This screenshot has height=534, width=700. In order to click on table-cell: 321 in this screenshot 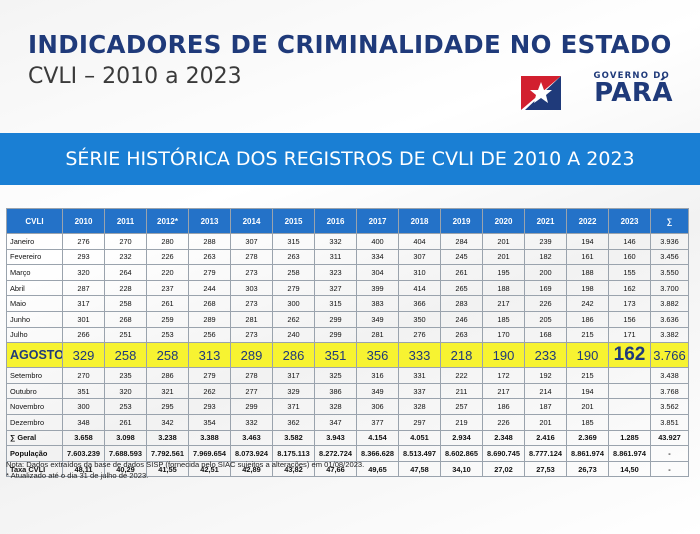, I will do `click(167, 391)`.